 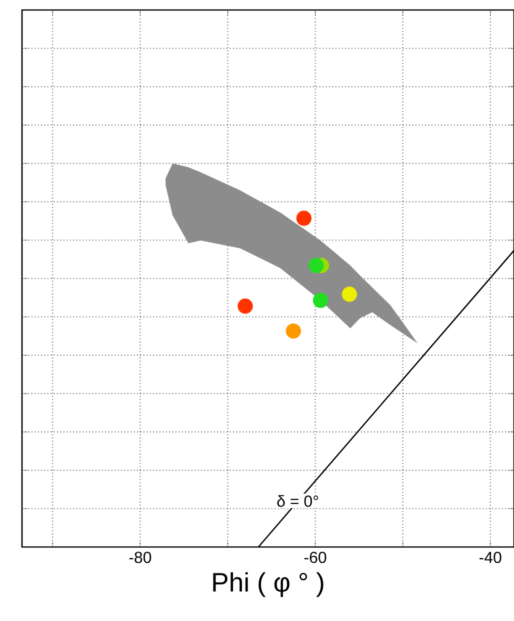 What do you see at coordinates (268, 585) in the screenshot?
I see `x-axis-title: Phi ( φ ° )` at bounding box center [268, 585].